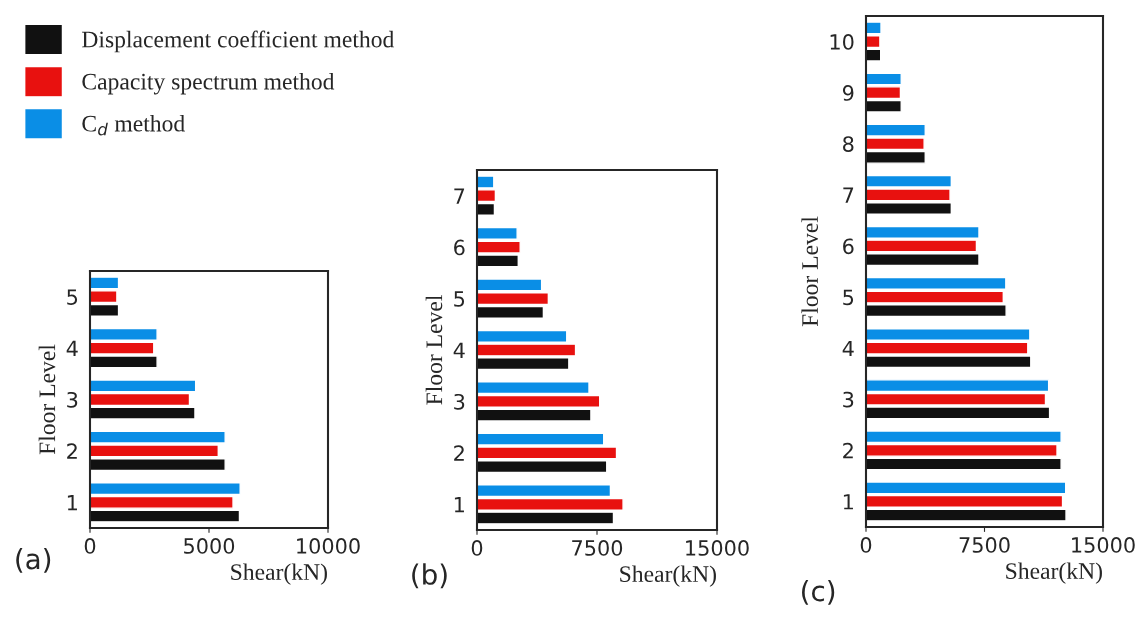 Image resolution: width=1146 pixels, height=617 pixels. I want to click on legend-label: Capacity spectrum method, so click(208, 84).